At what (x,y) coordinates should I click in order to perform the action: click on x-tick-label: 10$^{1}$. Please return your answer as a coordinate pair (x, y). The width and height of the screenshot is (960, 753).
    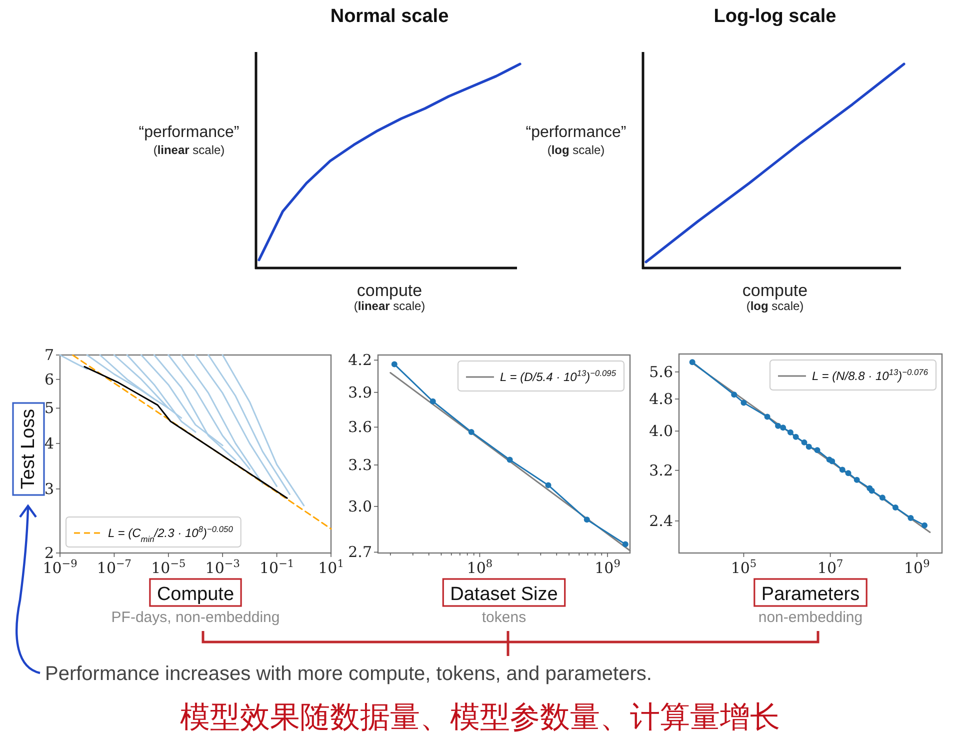
    Looking at the image, I should click on (331, 567).